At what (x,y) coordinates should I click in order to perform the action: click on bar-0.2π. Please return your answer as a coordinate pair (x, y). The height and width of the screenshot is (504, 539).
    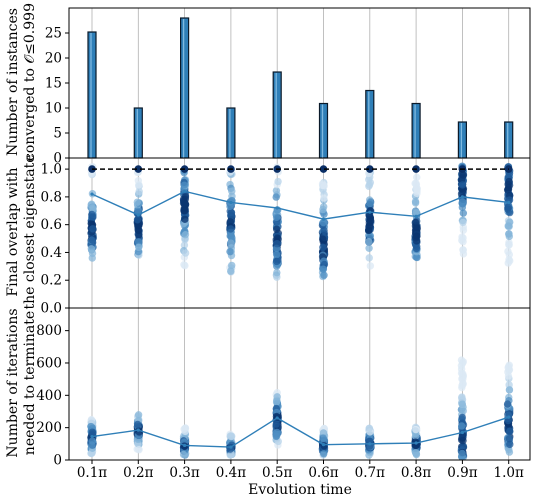
    Looking at the image, I should click on (138, 133).